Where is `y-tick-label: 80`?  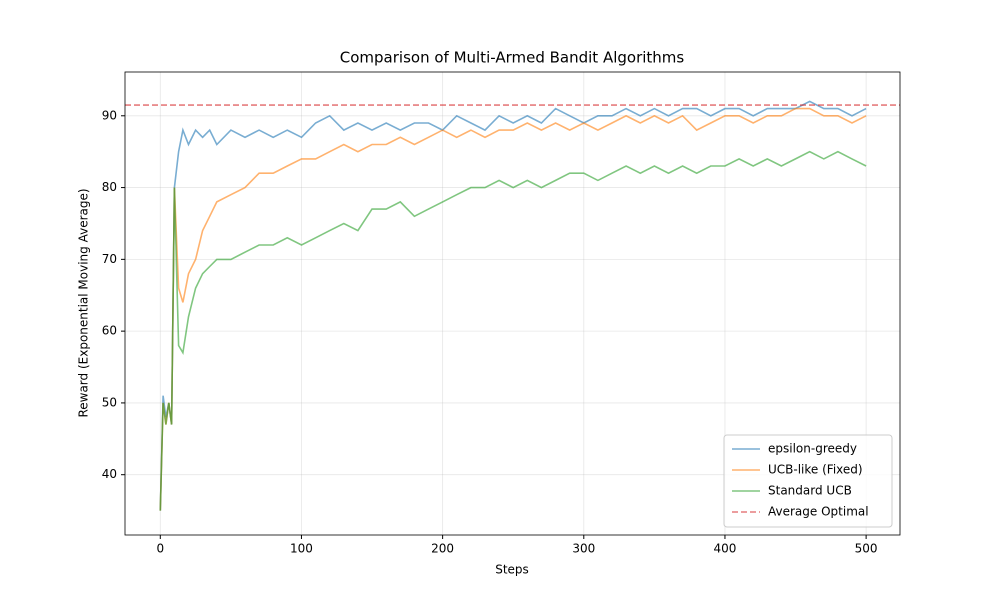
y-tick-label: 80 is located at coordinates (109, 187).